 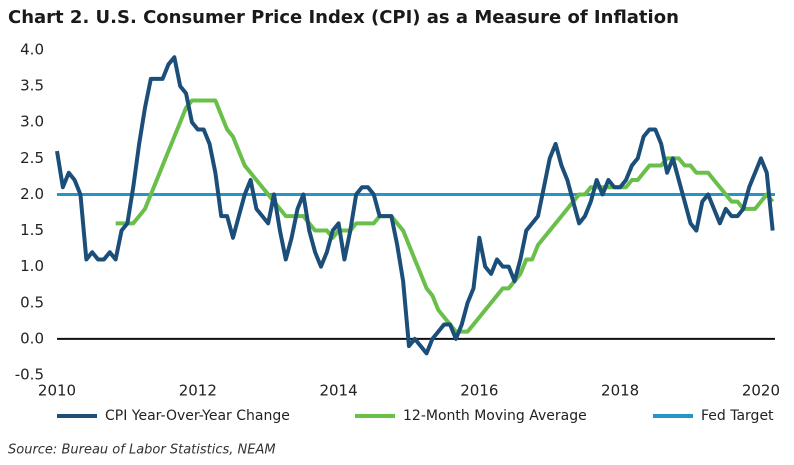 What do you see at coordinates (32, 122) in the screenshot?
I see `y-tick-label: 3.0` at bounding box center [32, 122].